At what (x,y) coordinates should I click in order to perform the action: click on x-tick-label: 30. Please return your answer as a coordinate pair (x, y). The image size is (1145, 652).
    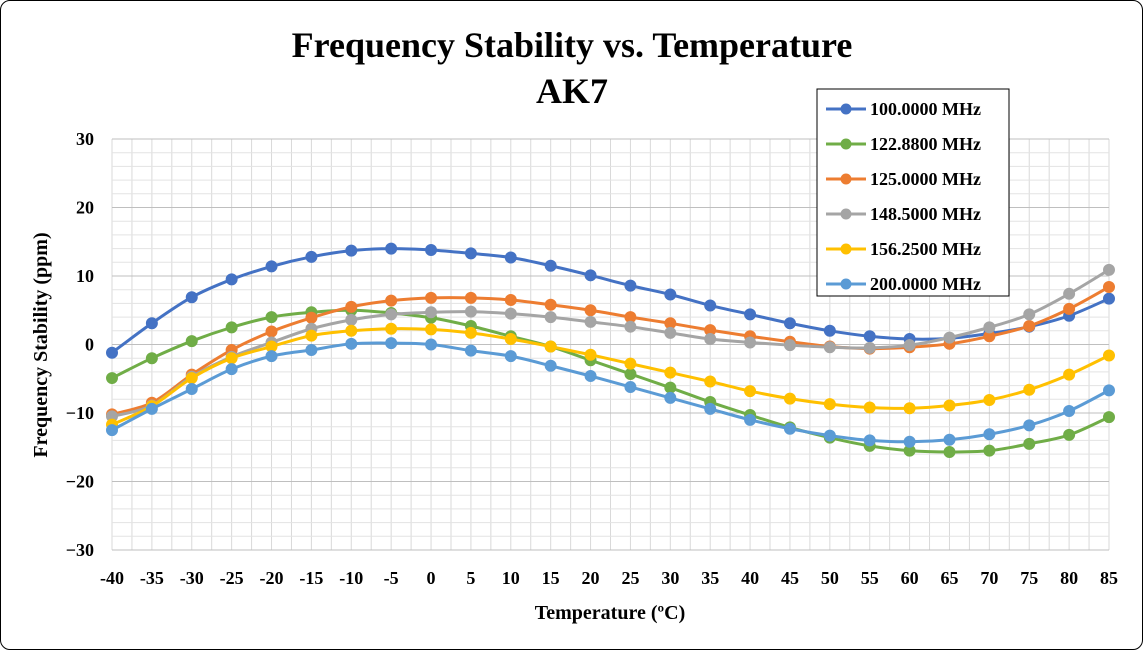
    Looking at the image, I should click on (670, 578).